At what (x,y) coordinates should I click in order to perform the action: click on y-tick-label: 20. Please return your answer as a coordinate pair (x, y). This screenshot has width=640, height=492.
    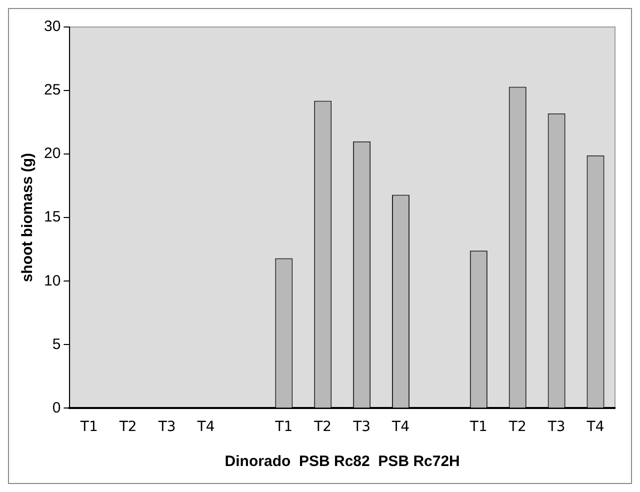
    Looking at the image, I should click on (52, 153).